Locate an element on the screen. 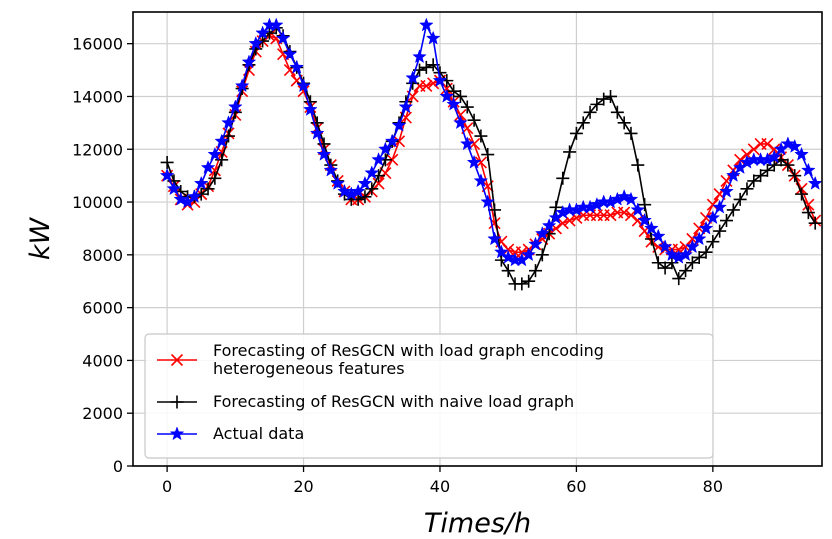  x-axis-title: Times/h is located at coordinates (477, 523).